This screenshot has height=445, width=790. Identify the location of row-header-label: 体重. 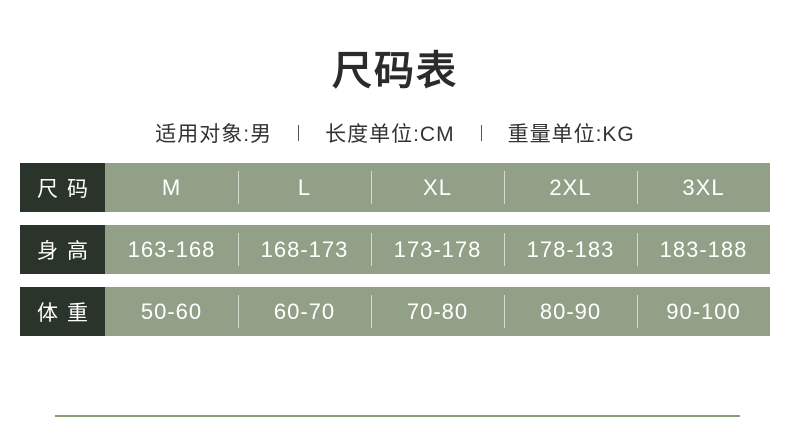
(62, 311).